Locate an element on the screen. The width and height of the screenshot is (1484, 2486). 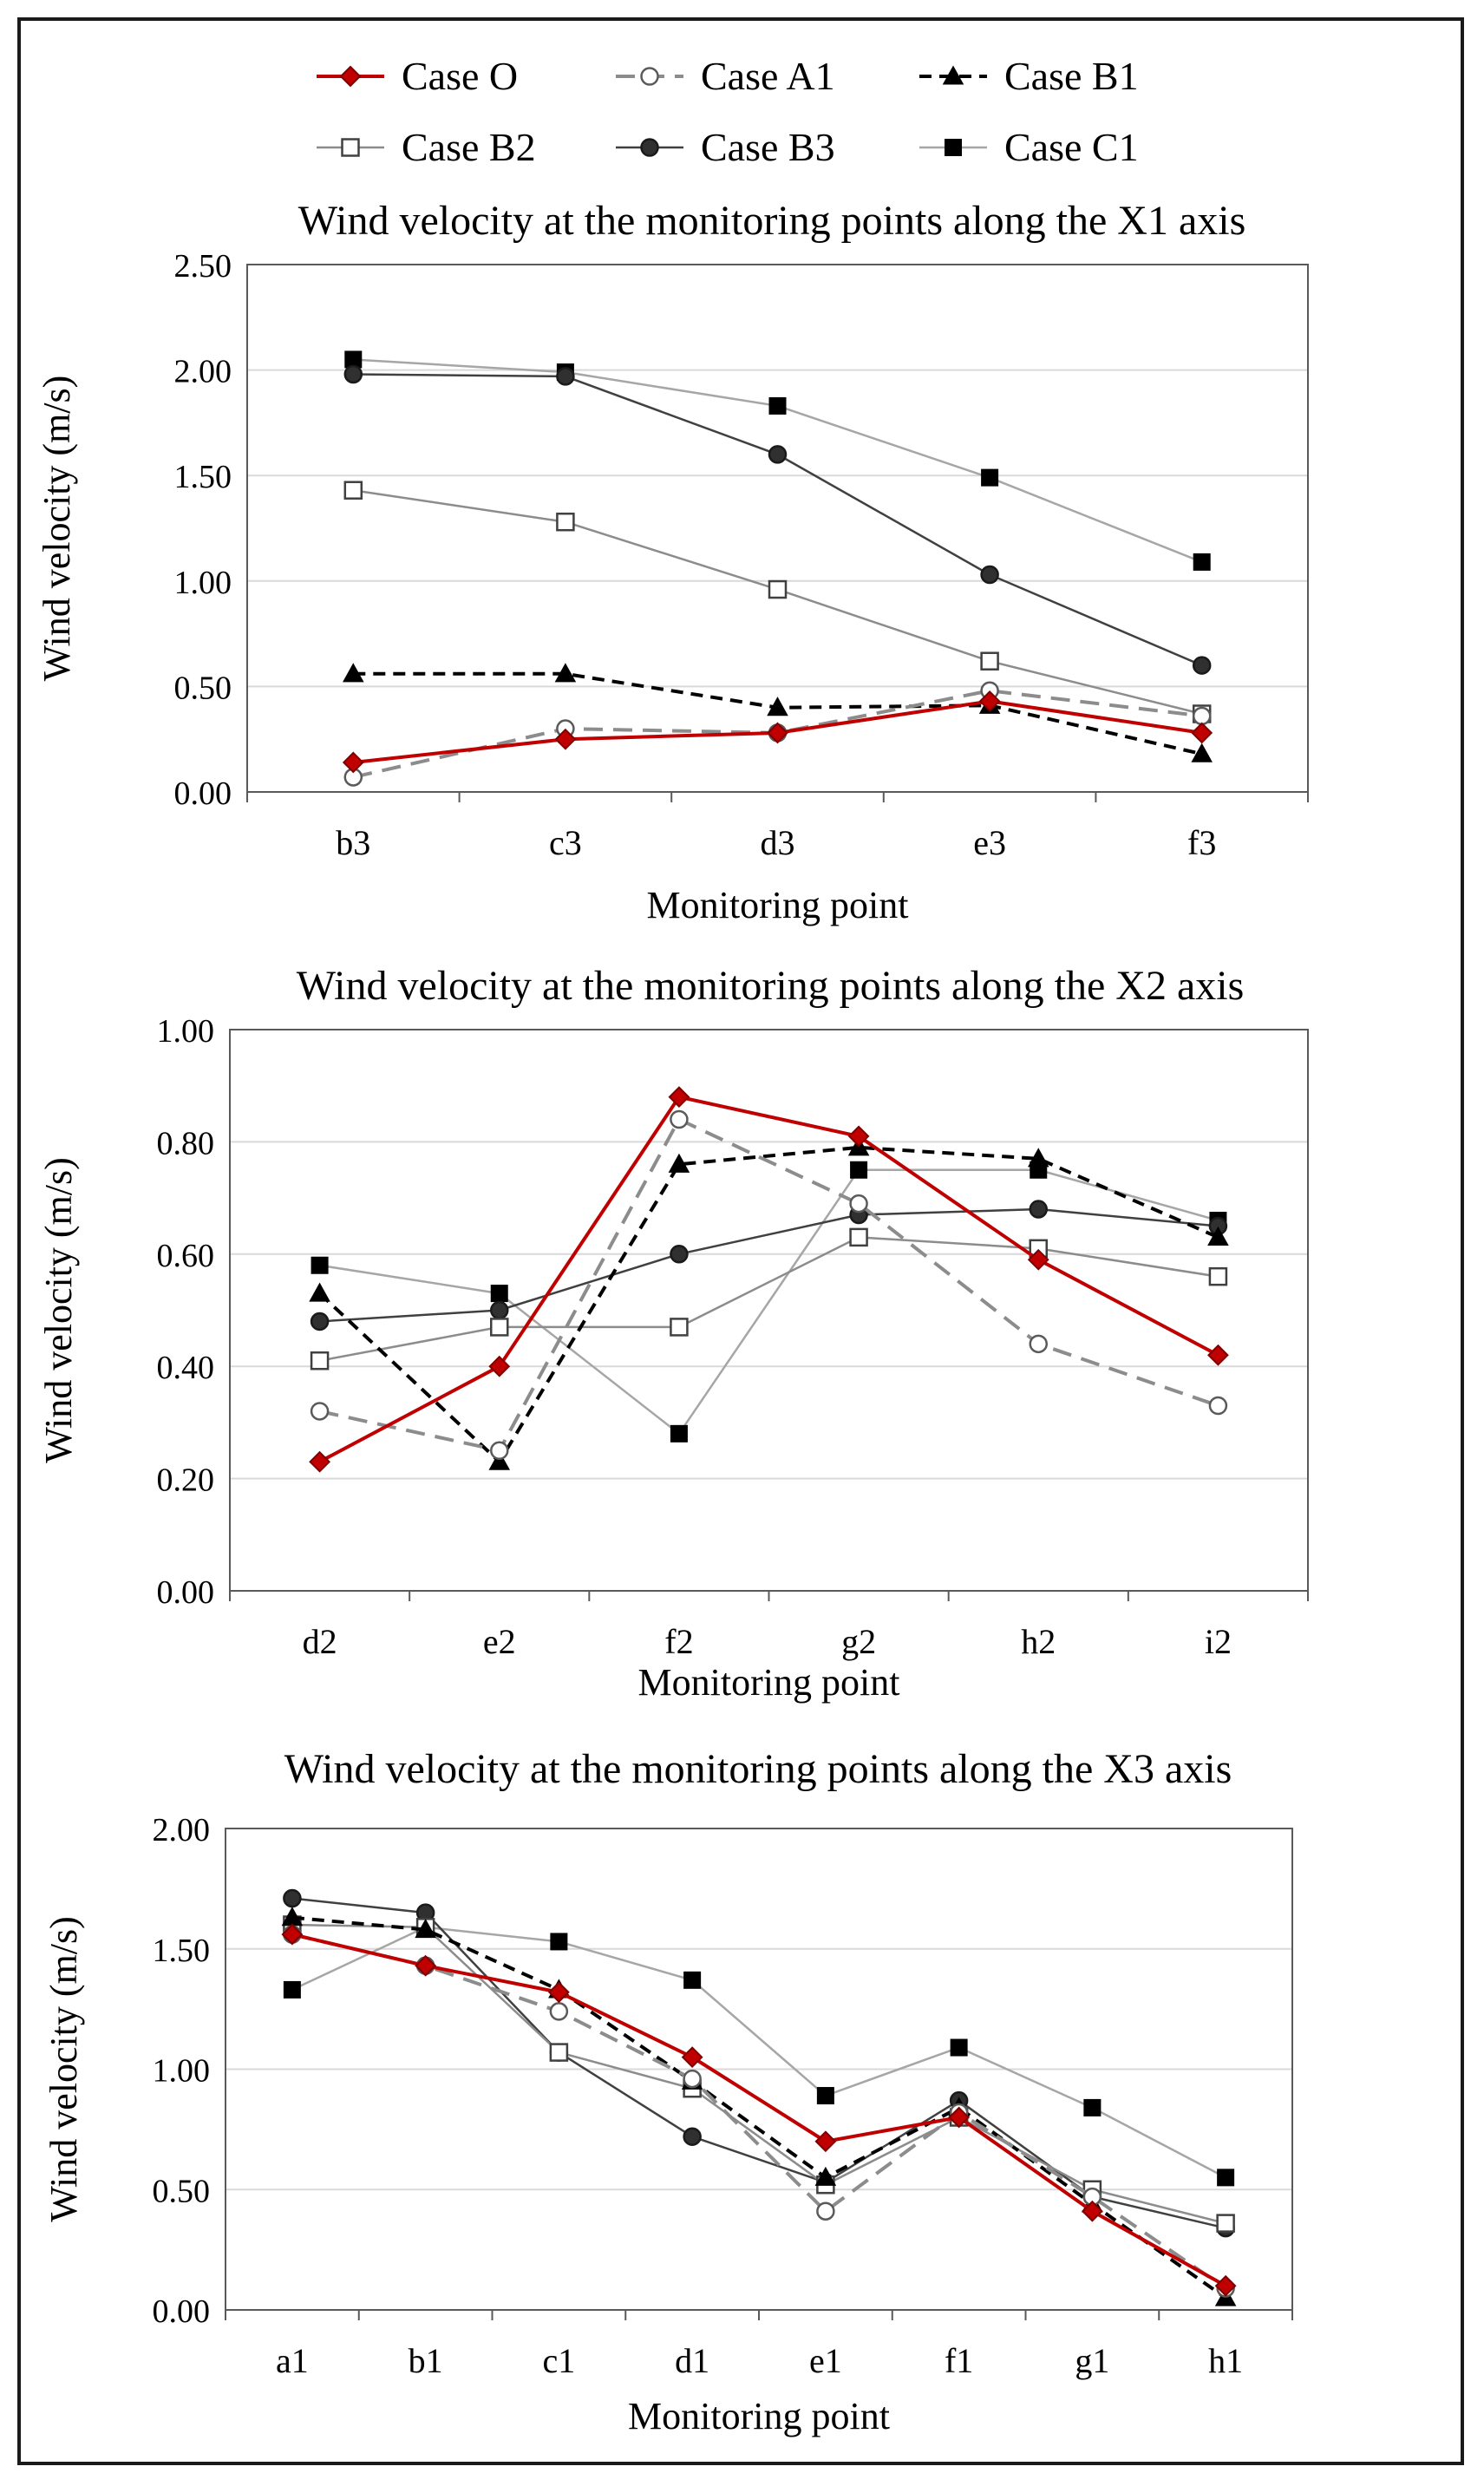
legend-item-case-b2: Case B2 is located at coordinates (427, 147).